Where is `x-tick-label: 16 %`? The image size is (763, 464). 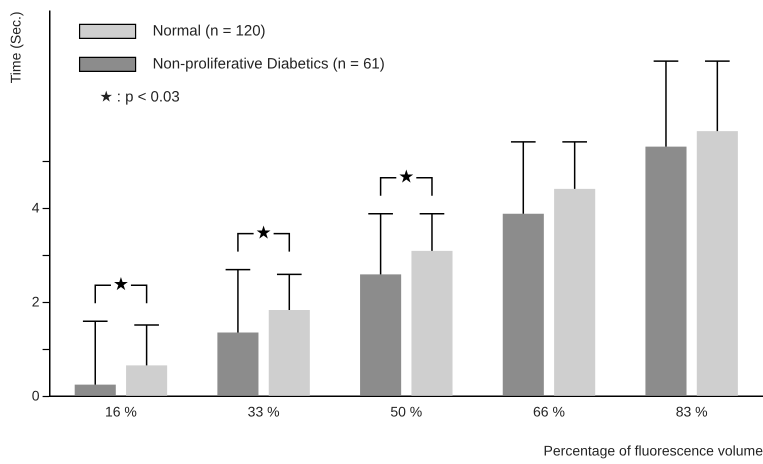 x-tick-label: 16 % is located at coordinates (120, 412).